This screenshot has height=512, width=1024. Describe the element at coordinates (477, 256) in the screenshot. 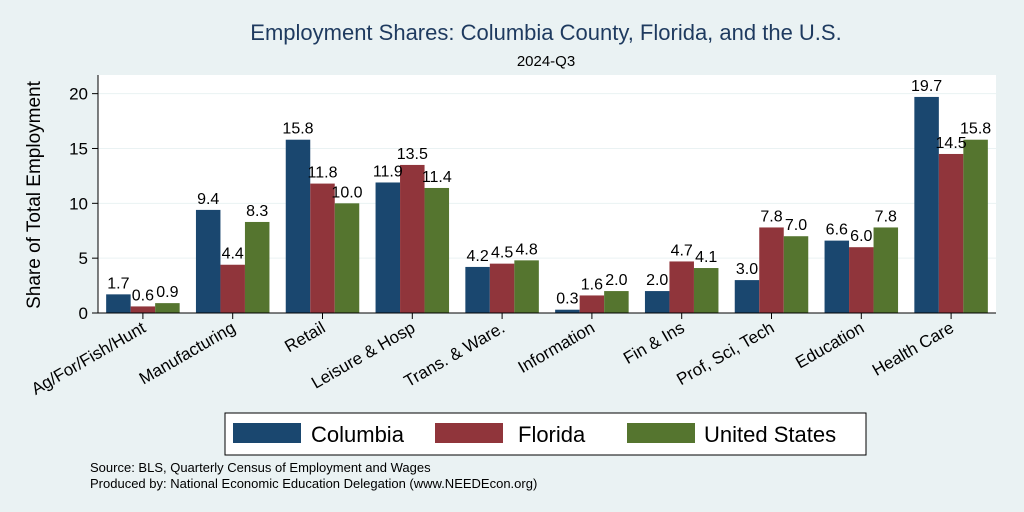

I see `data-label-columbia-trans-ware: 4.2` at that location.